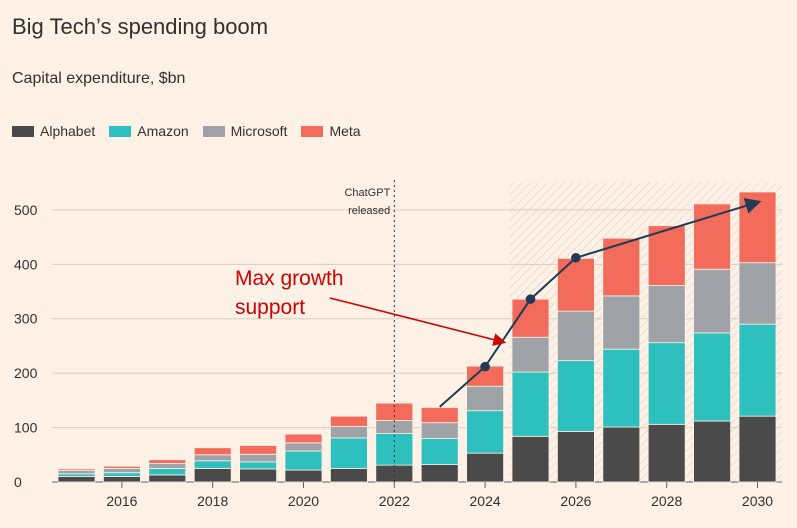 The width and height of the screenshot is (797, 528). Describe the element at coordinates (666, 453) in the screenshot. I see `bar-alphabet-2028` at that location.